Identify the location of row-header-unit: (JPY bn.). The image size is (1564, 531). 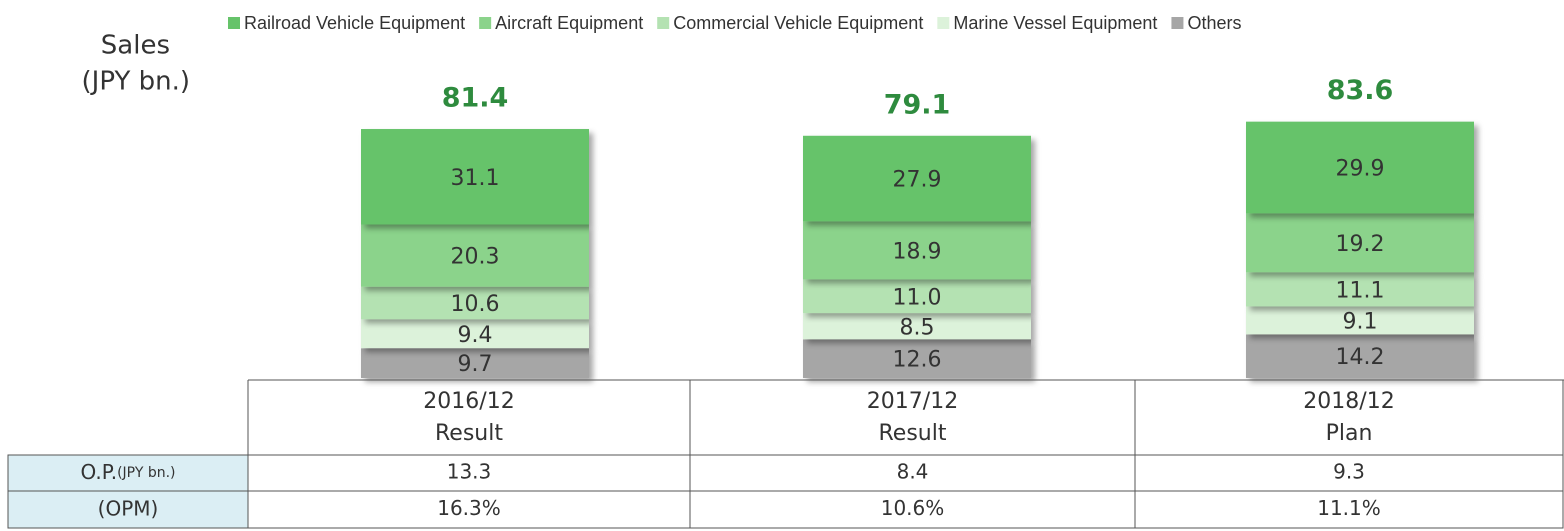
(146, 473).